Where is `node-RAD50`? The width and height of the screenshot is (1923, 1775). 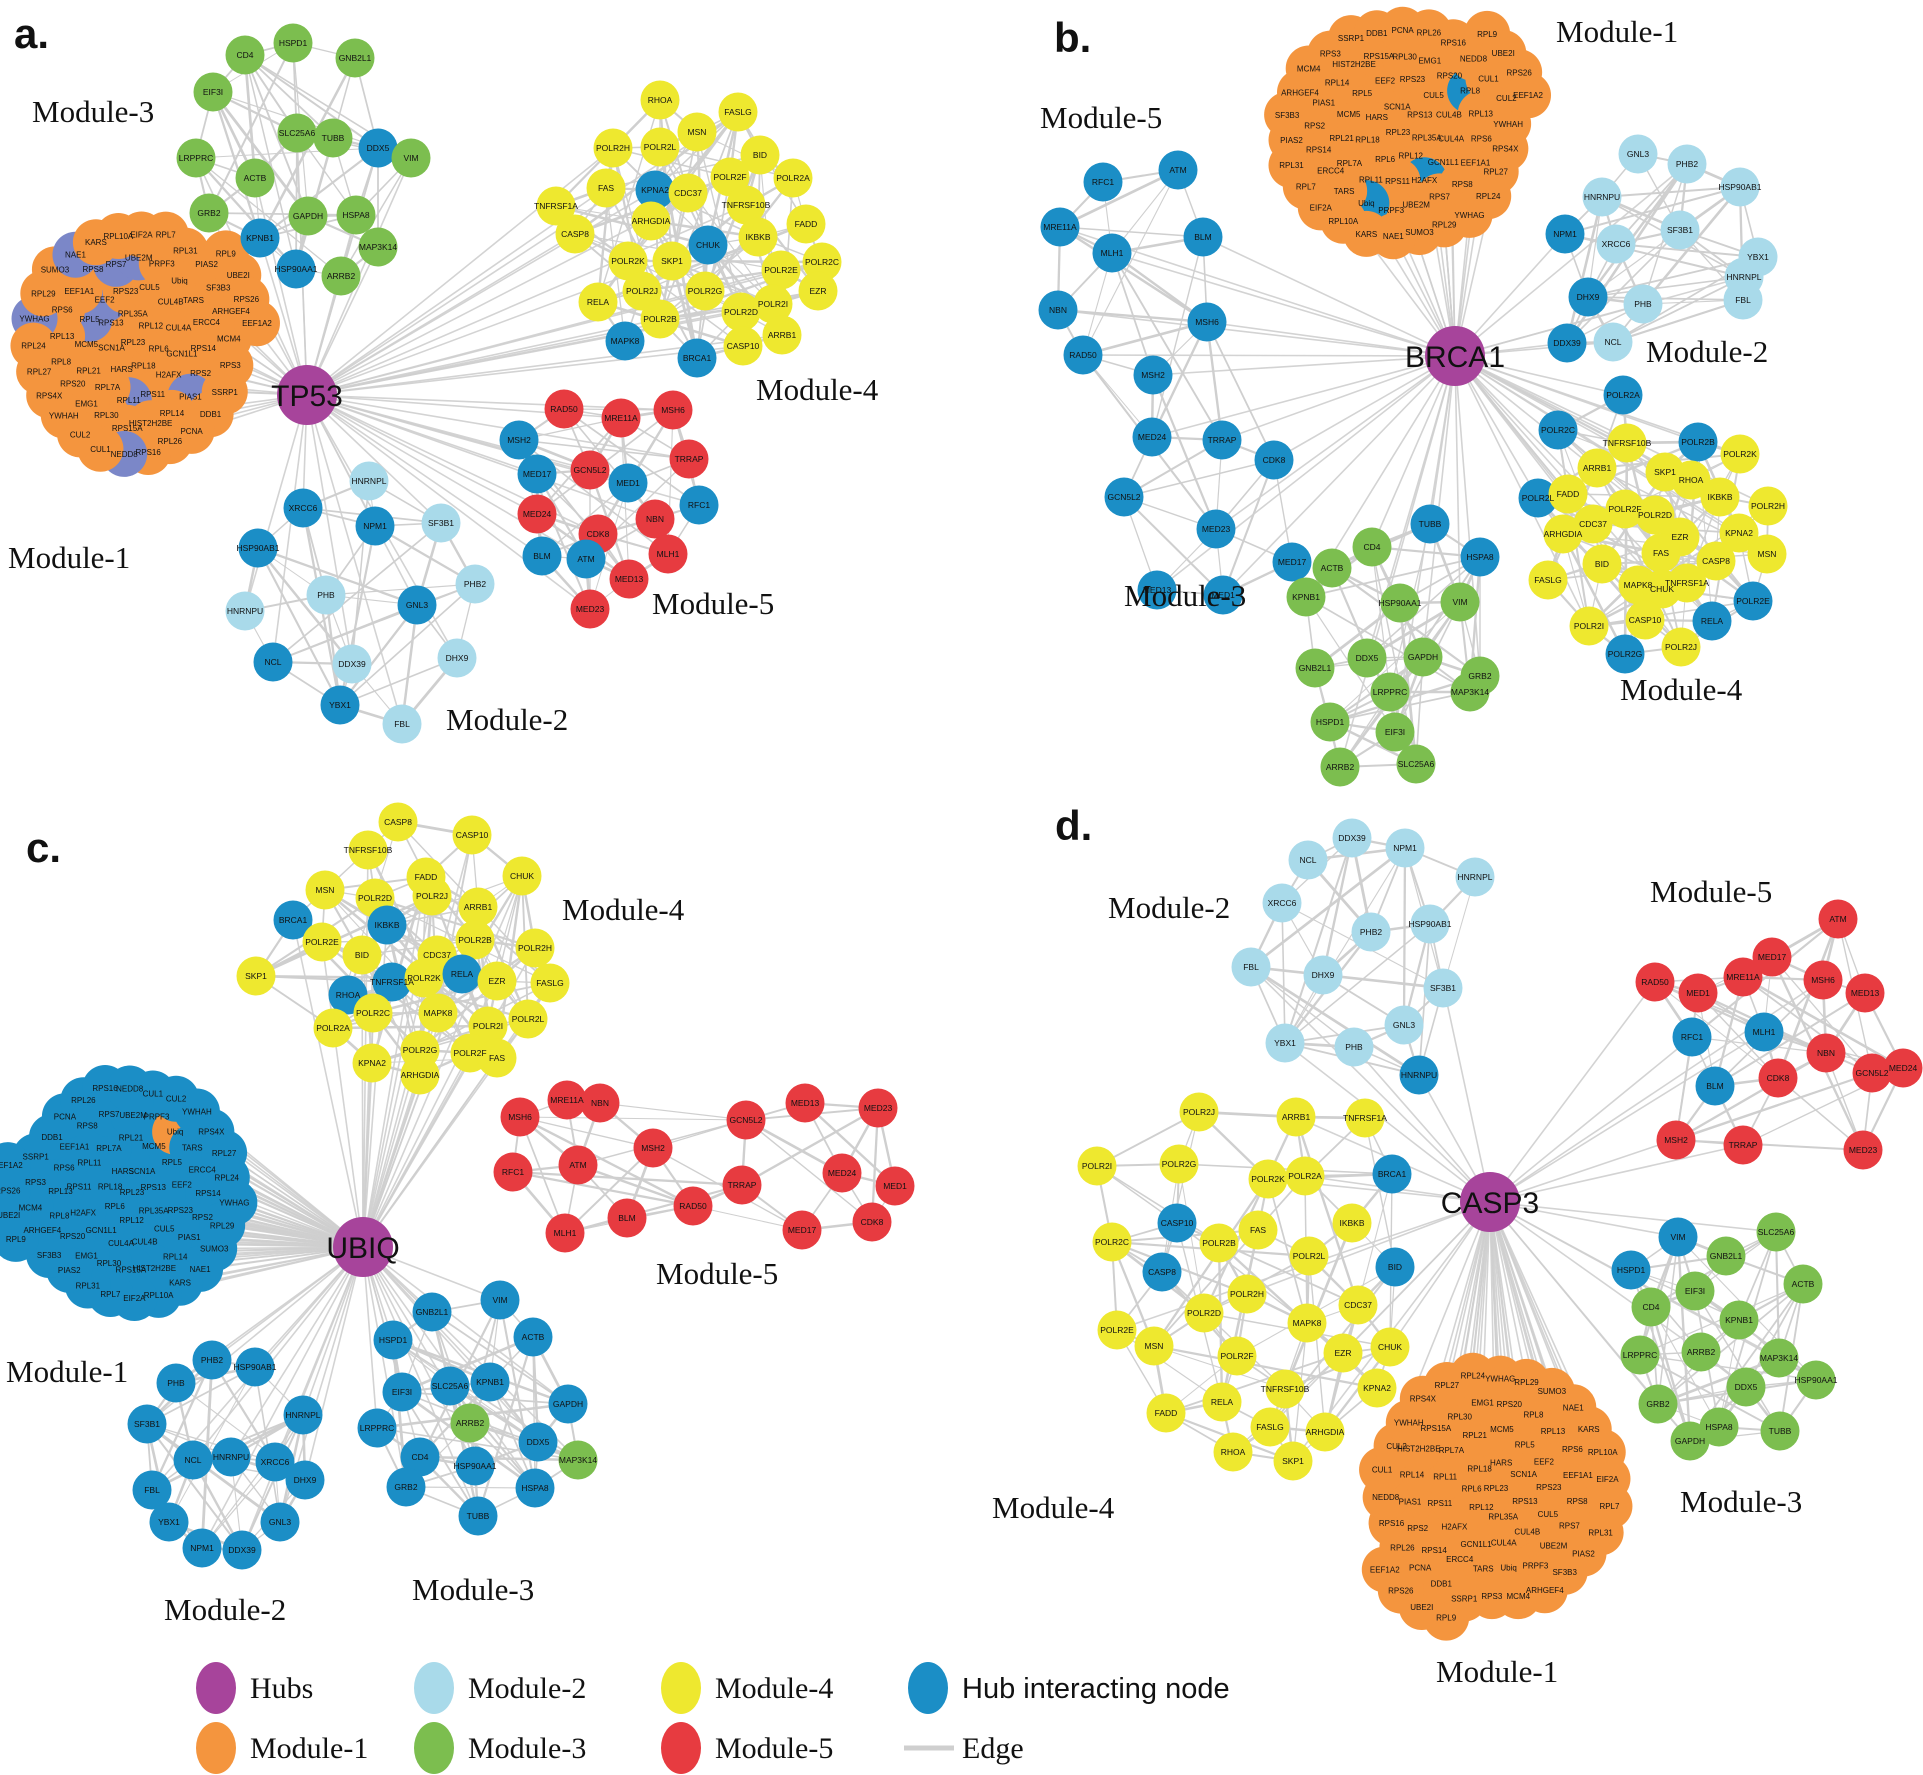
node-RAD50 is located at coordinates (1083, 355).